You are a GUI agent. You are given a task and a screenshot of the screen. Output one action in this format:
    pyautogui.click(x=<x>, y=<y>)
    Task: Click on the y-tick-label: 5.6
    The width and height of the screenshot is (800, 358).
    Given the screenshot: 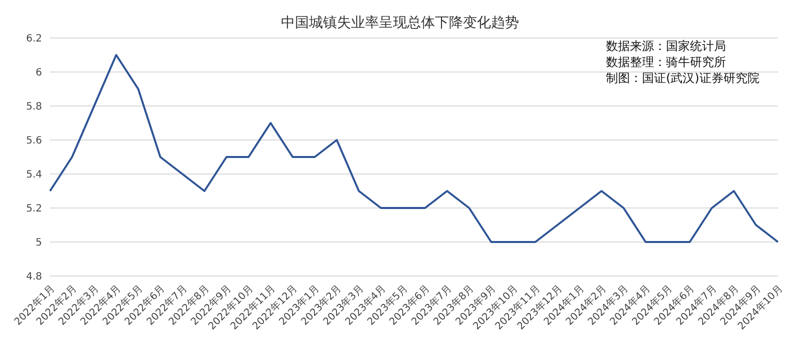 What is the action you would take?
    pyautogui.click(x=34, y=141)
    